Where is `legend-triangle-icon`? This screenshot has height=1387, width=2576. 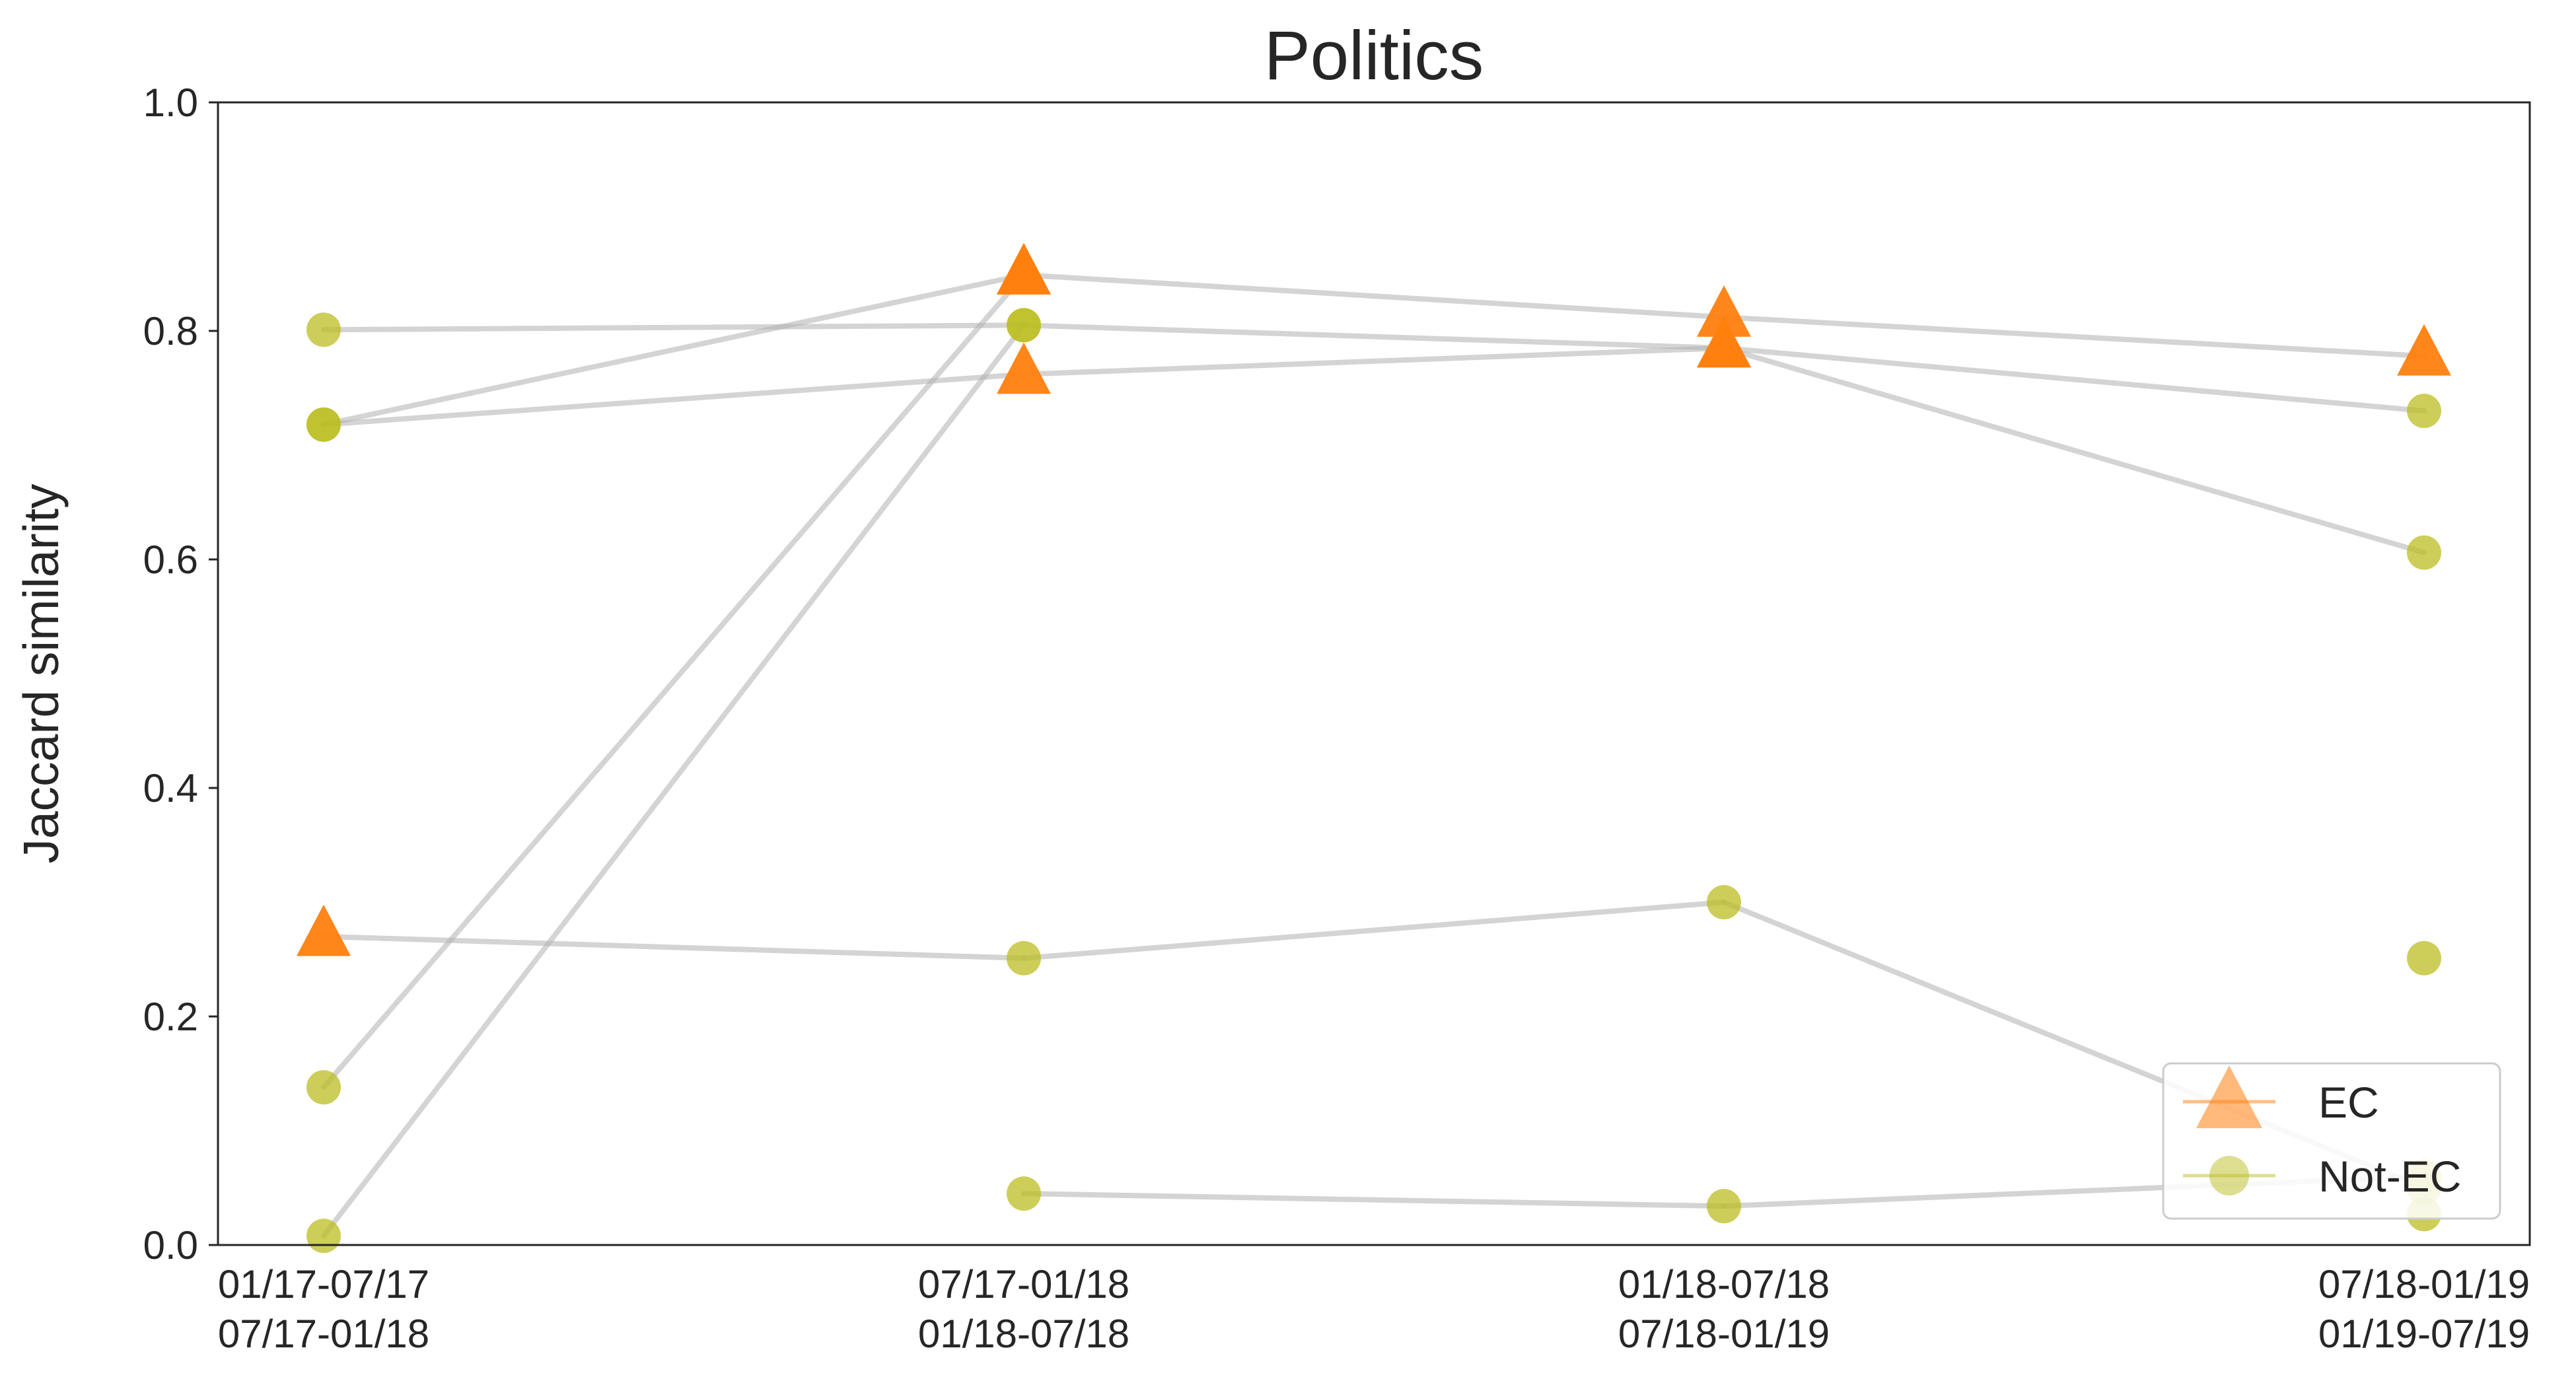
legend-triangle-icon is located at coordinates (2229, 1097).